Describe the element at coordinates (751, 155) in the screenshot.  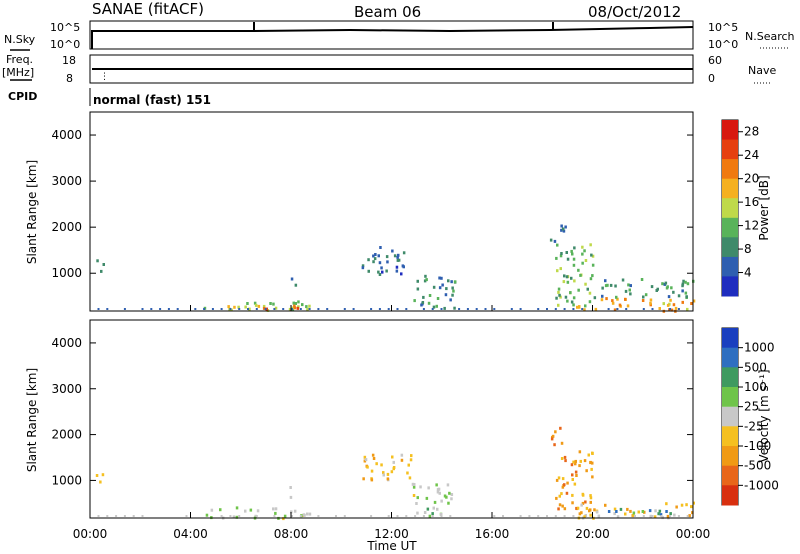
I see `power-colorbar-tick-label: 24` at that location.